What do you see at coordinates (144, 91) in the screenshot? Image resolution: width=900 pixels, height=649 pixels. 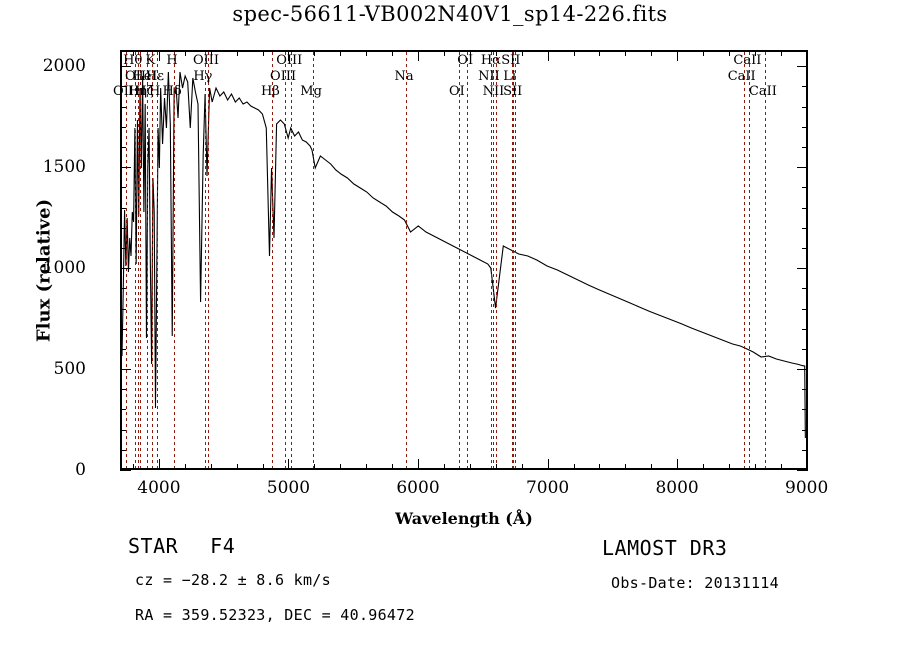 I see `line-label-h-3889: Hζ` at bounding box center [144, 91].